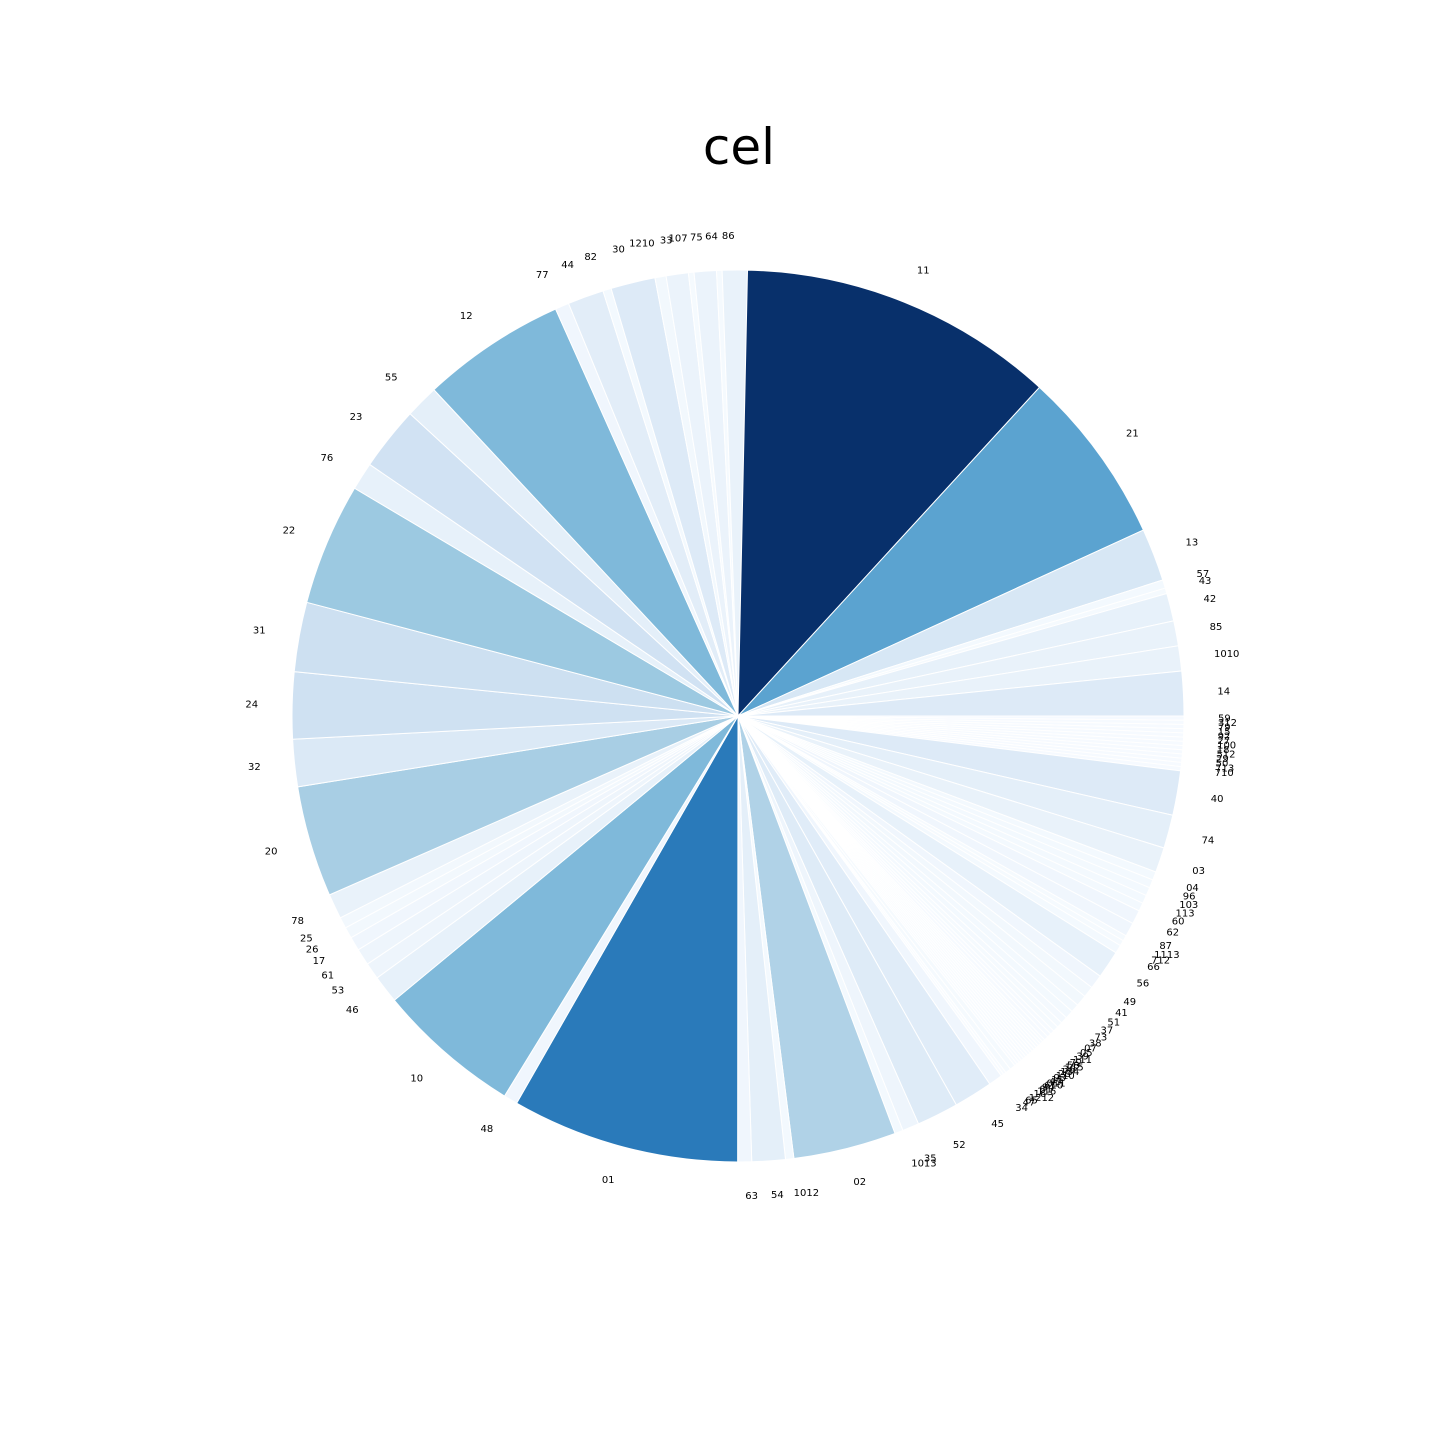  I want to click on slice-label-94: 94, so click(1048, 1088).